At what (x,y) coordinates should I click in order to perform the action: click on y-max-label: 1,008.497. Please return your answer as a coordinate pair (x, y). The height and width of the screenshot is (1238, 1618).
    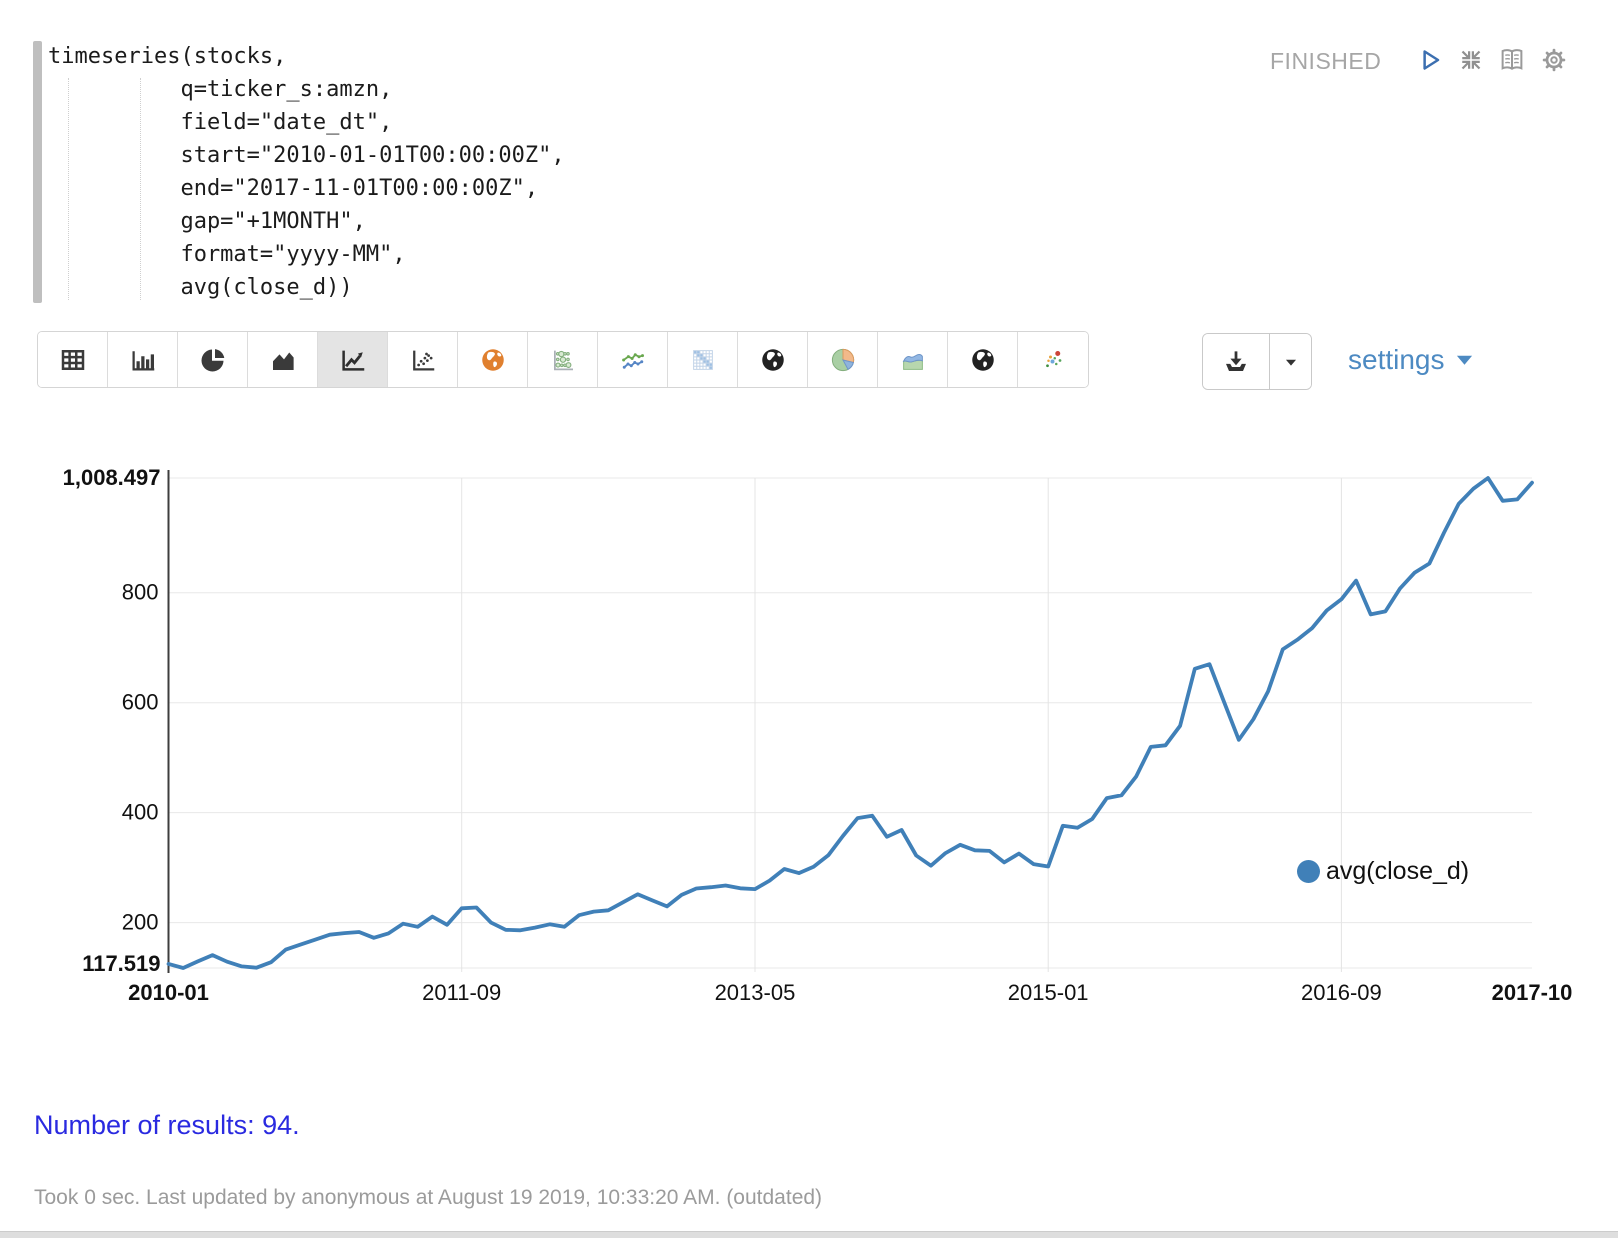
    Looking at the image, I should click on (112, 477).